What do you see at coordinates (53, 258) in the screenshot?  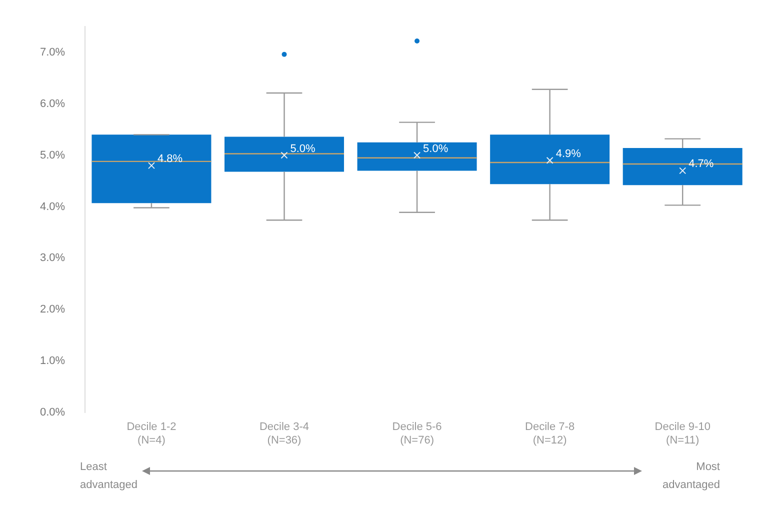 I see `y-tick-label: 3.0%` at bounding box center [53, 258].